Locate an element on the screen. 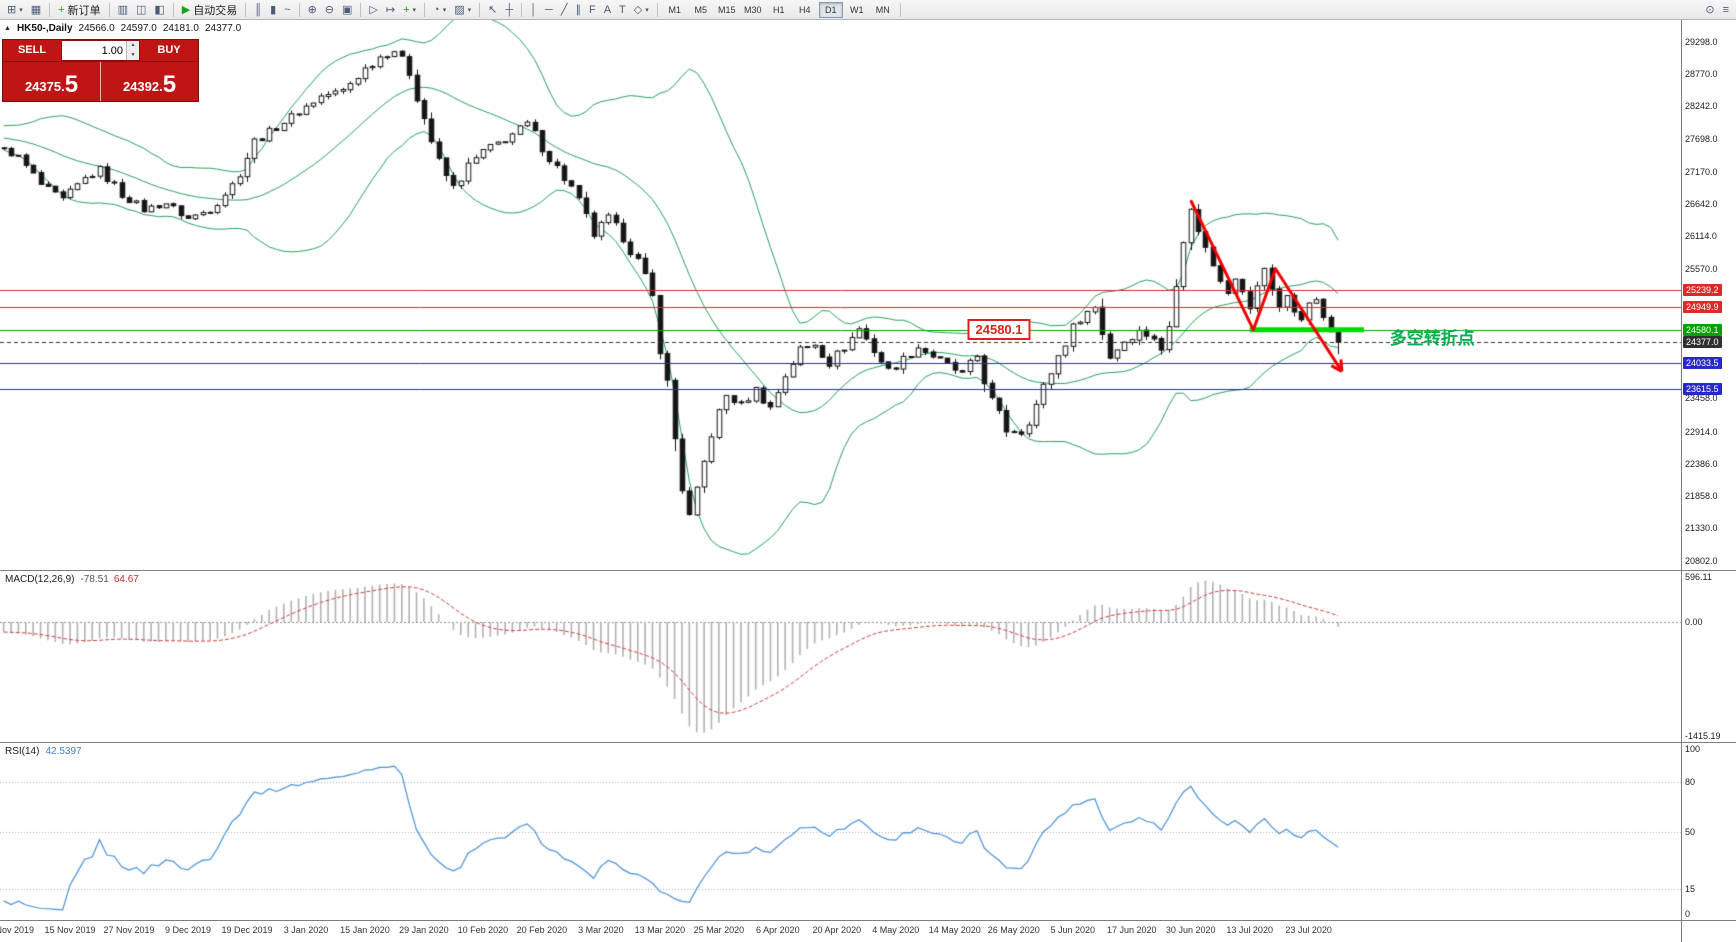 Image resolution: width=1736 pixels, height=942 pixels. autotrading-button: ▶ 自动交易 is located at coordinates (209, 10).